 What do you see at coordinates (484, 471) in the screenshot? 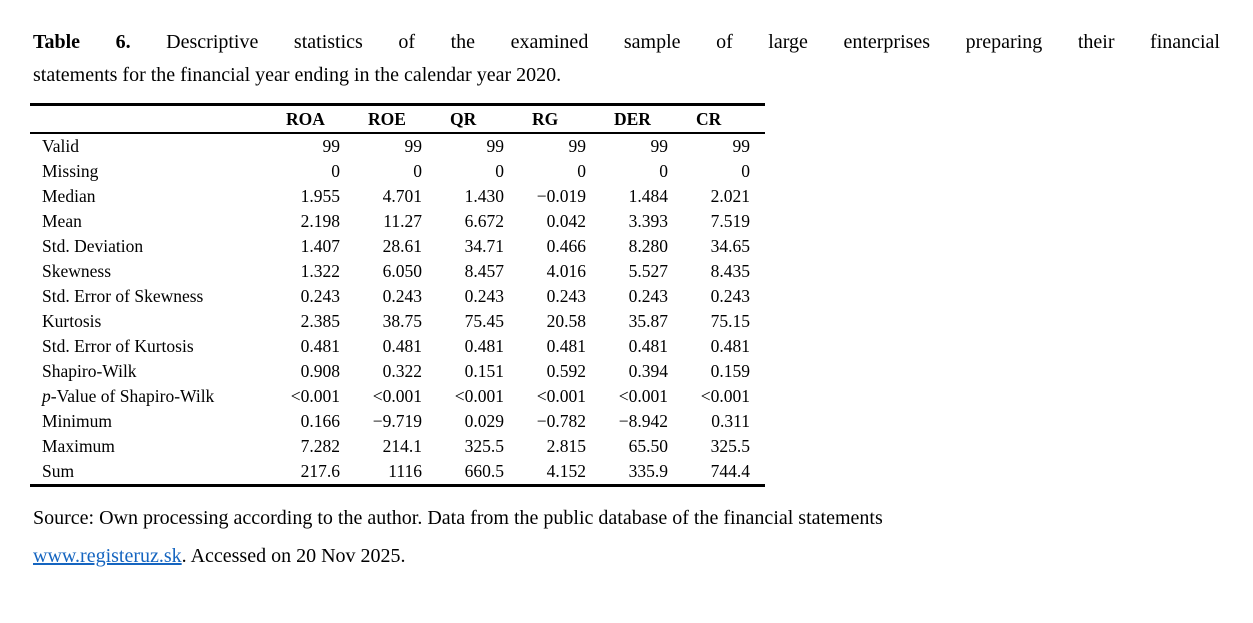
I see `cell-value: 660.5` at bounding box center [484, 471].